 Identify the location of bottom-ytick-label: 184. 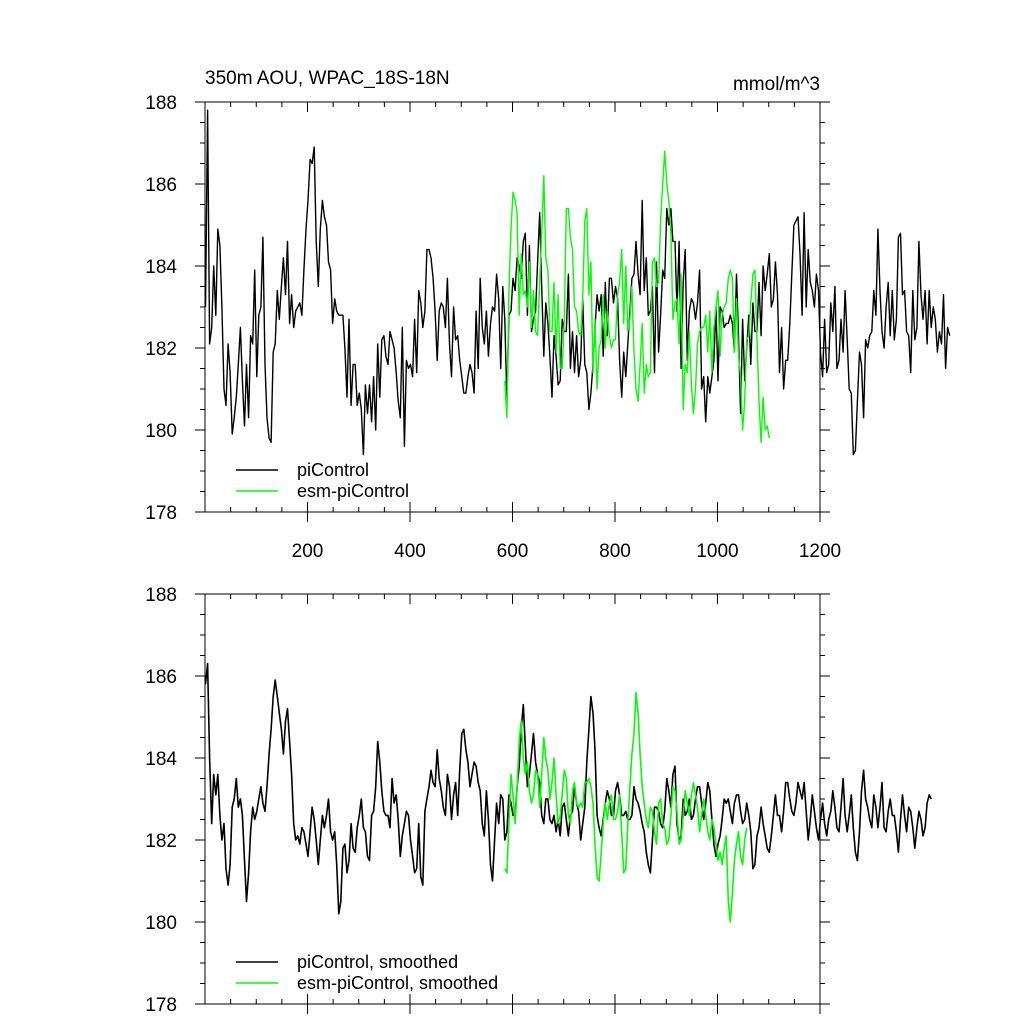
(161, 759).